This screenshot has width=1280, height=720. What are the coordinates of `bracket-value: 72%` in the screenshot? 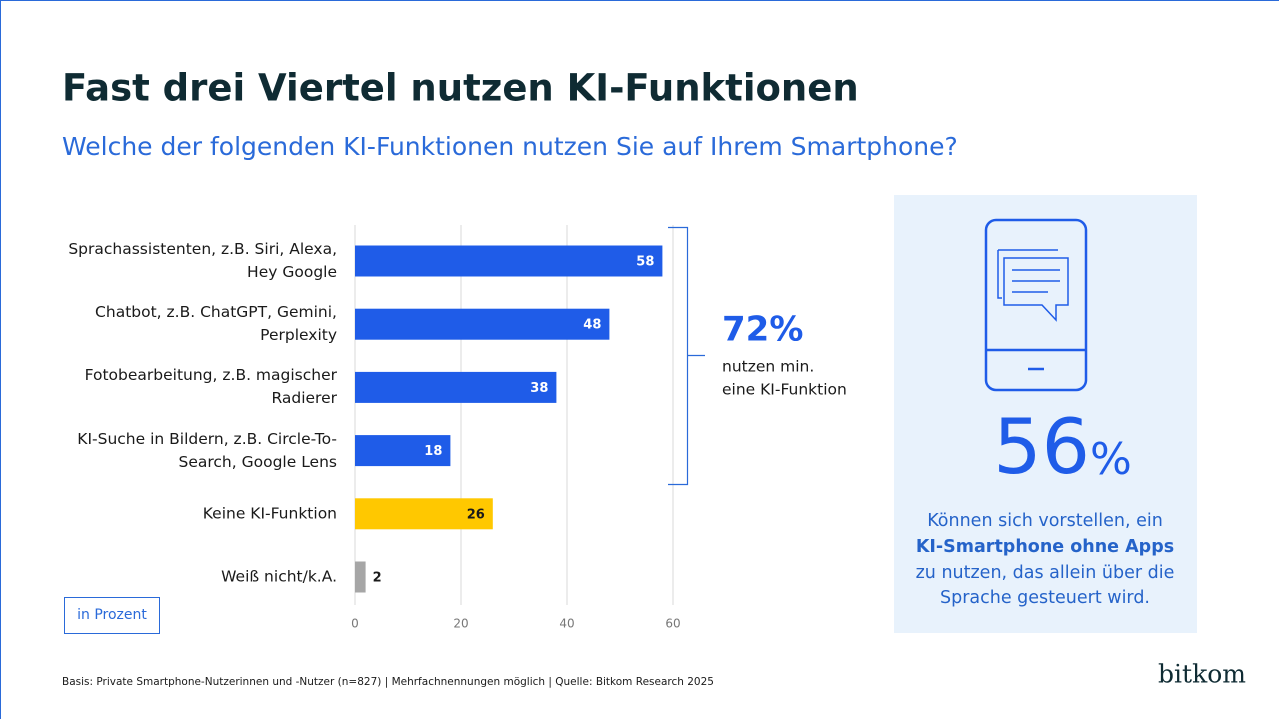 It's located at (762, 330).